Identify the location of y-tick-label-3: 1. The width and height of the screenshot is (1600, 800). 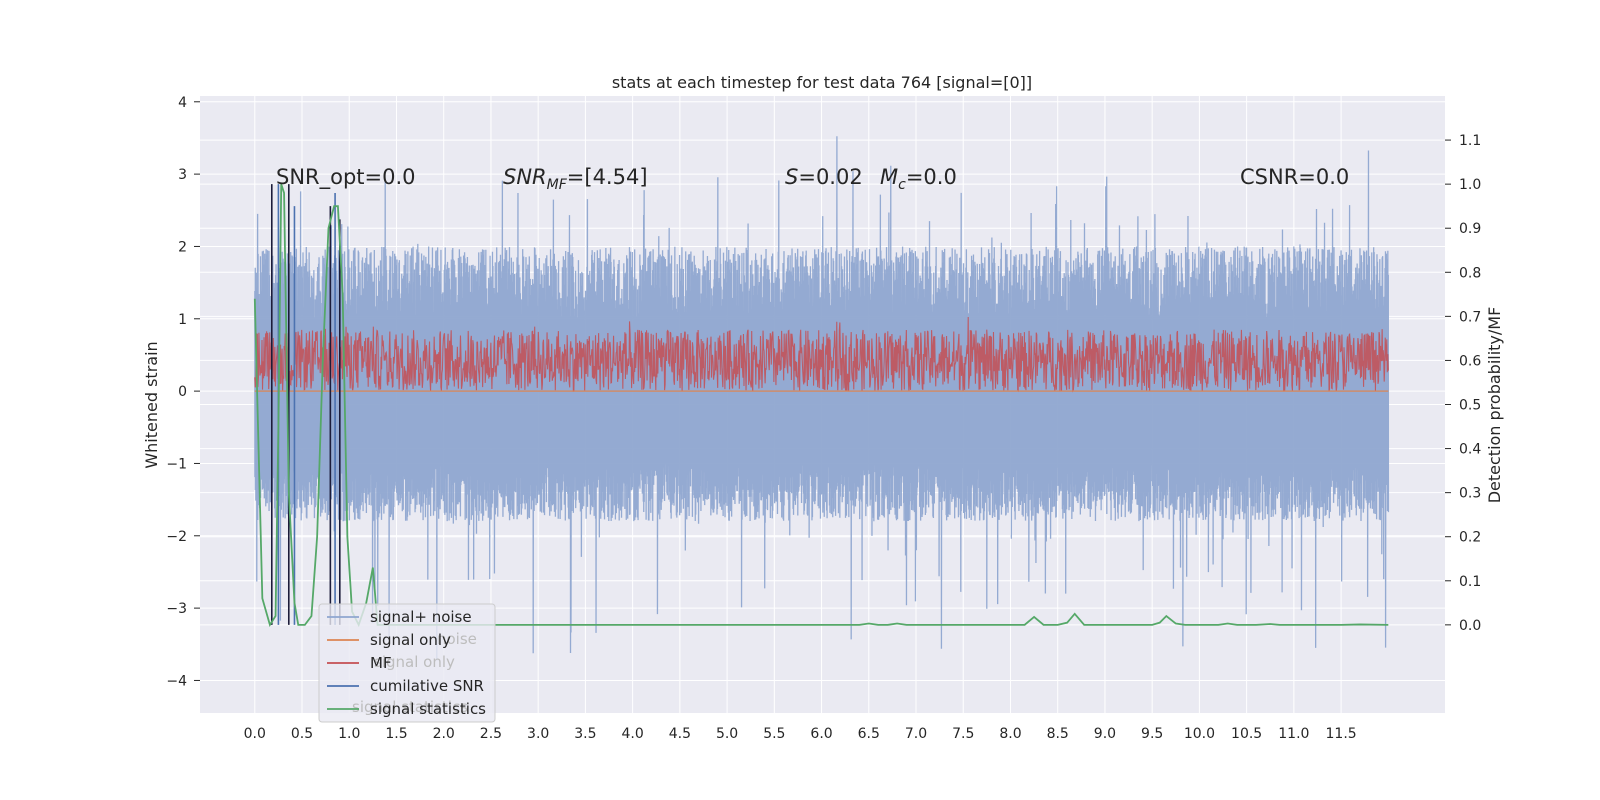
(182, 320).